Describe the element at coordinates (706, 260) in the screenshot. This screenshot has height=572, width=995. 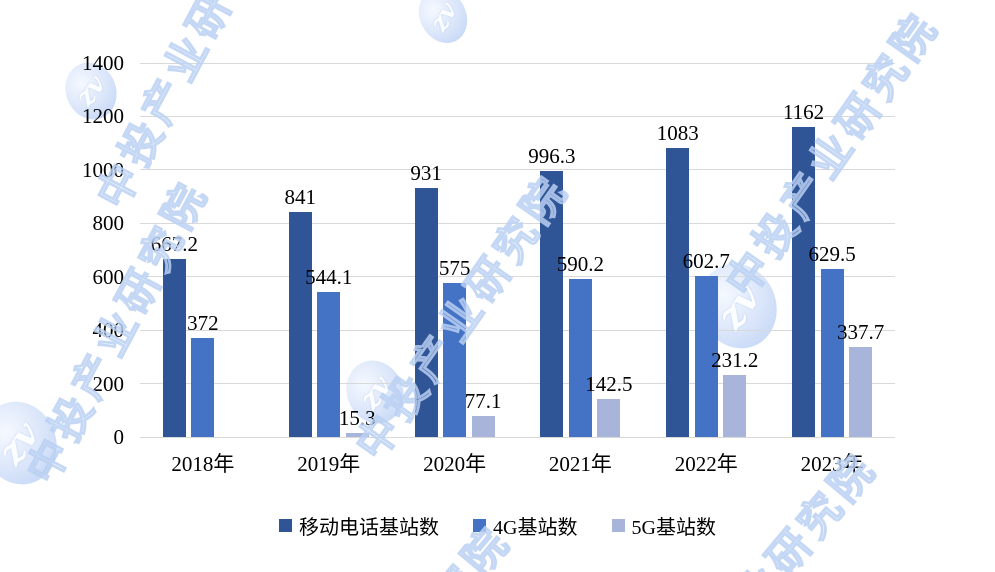
I see `bar-value-label: 602.7` at that location.